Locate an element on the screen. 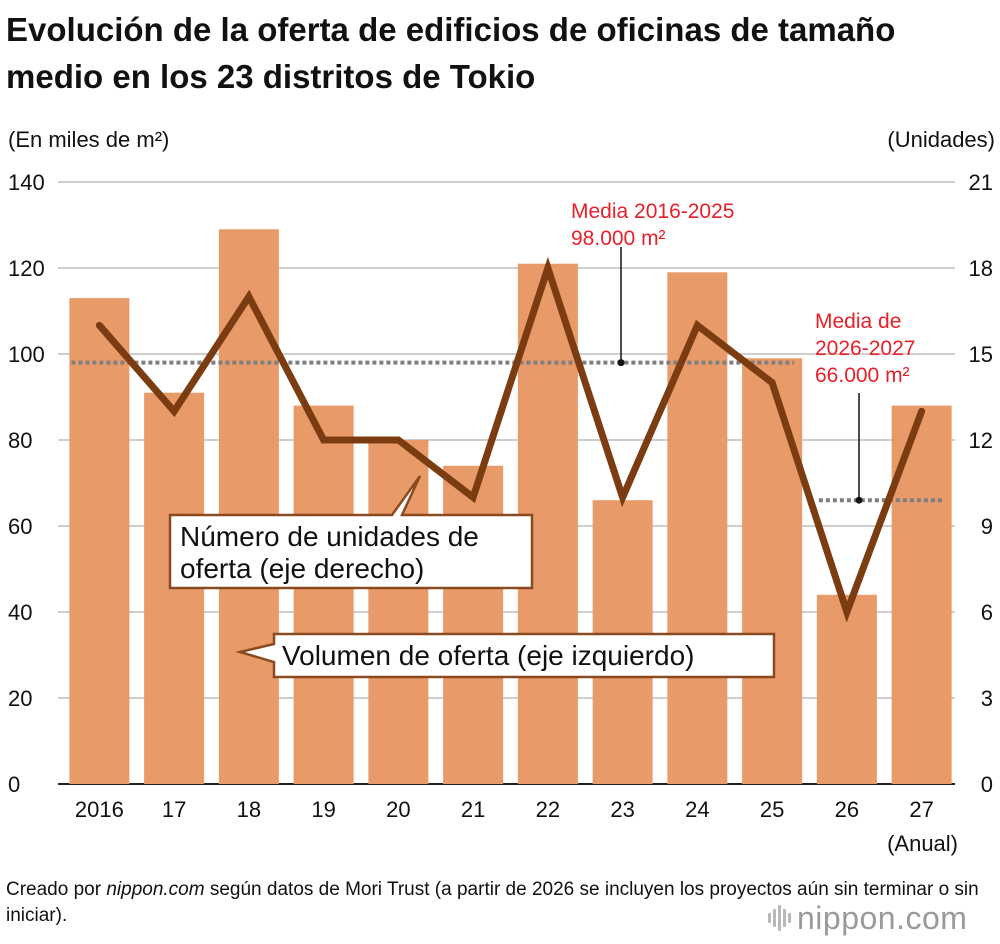 The height and width of the screenshot is (944, 1000). x-tick-label: 20 is located at coordinates (398, 809).